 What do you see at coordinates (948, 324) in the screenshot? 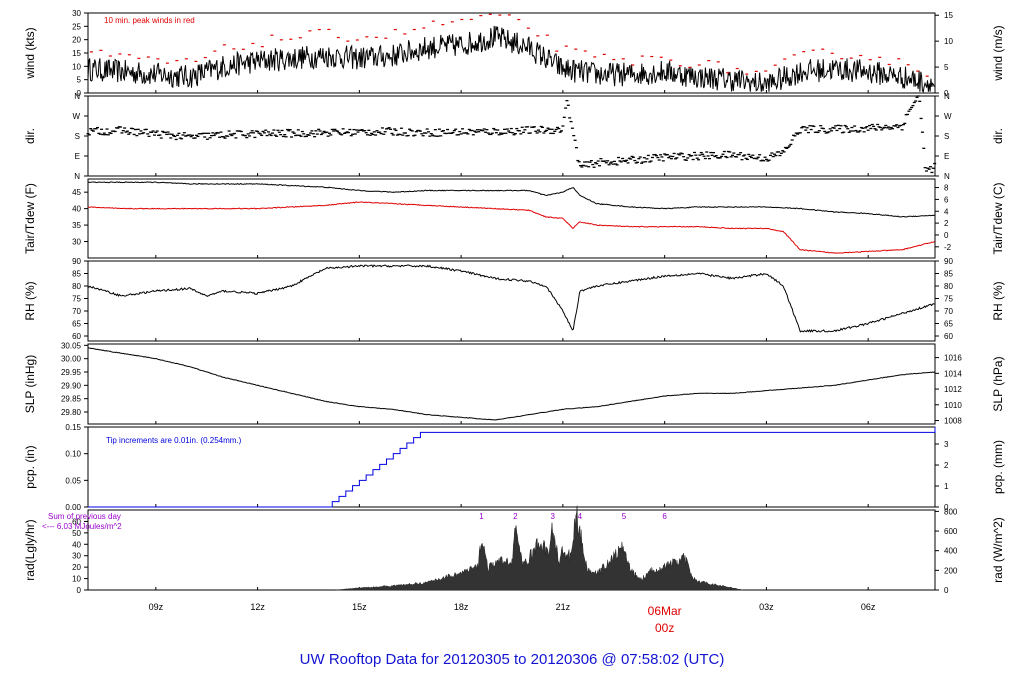
I see `right-tick-label-rh: 65` at bounding box center [948, 324].